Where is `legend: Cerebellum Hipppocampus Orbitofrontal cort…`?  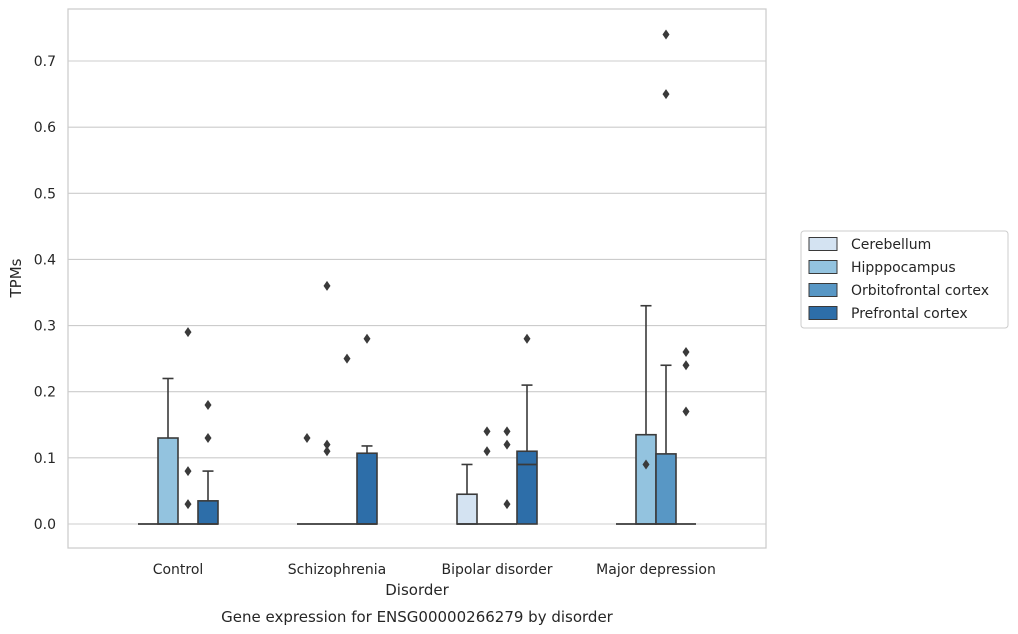
legend: Cerebellum Hipppocampus Orbitofrontal cort… is located at coordinates (904, 279).